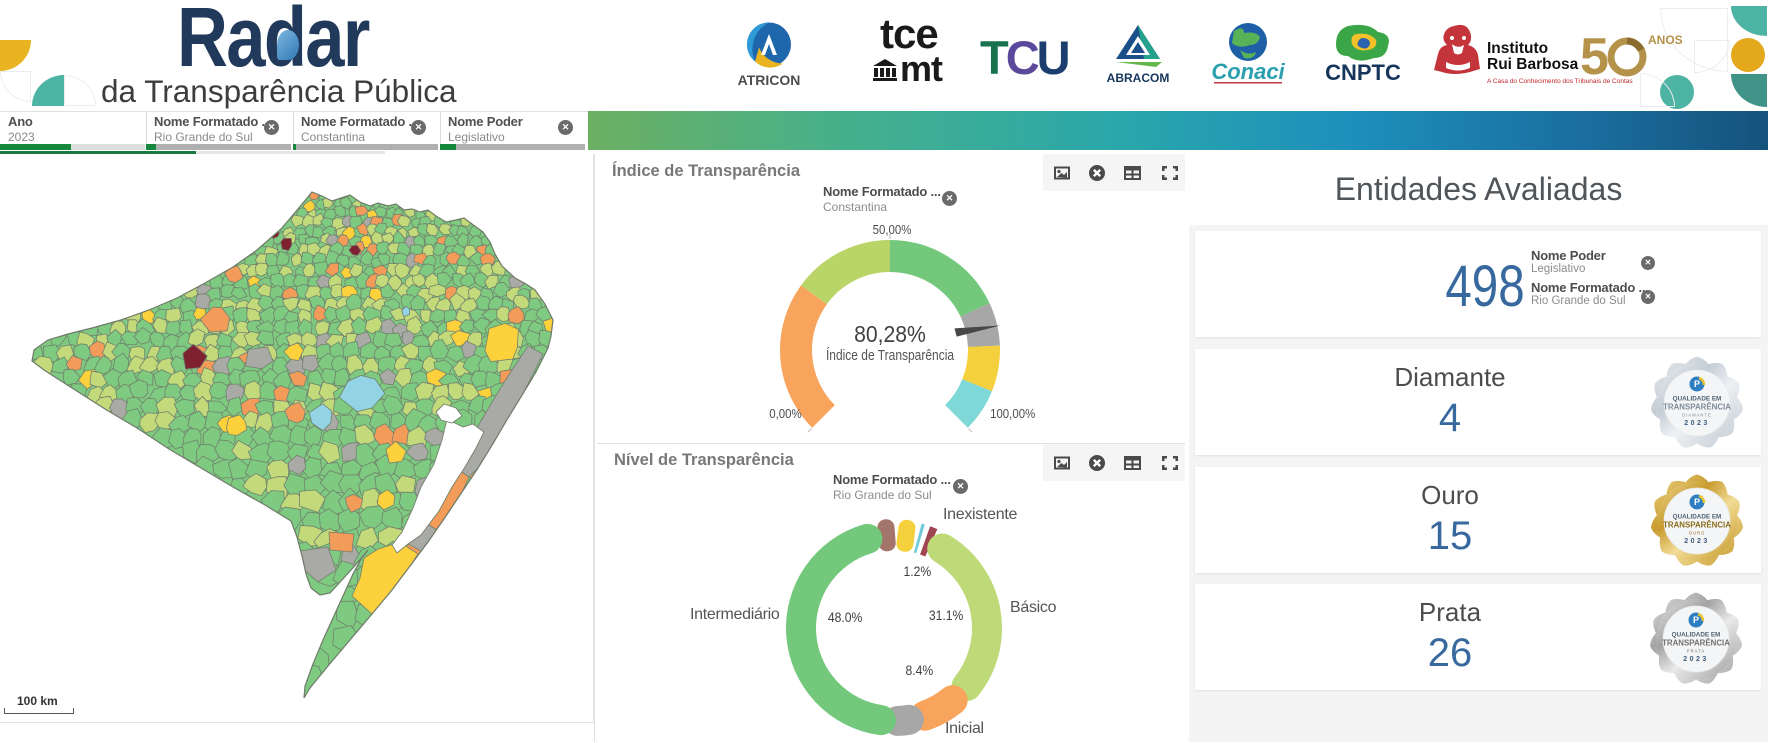 This screenshot has width=1768, height=743. I want to click on svg-text: ATRICON, so click(769, 80).